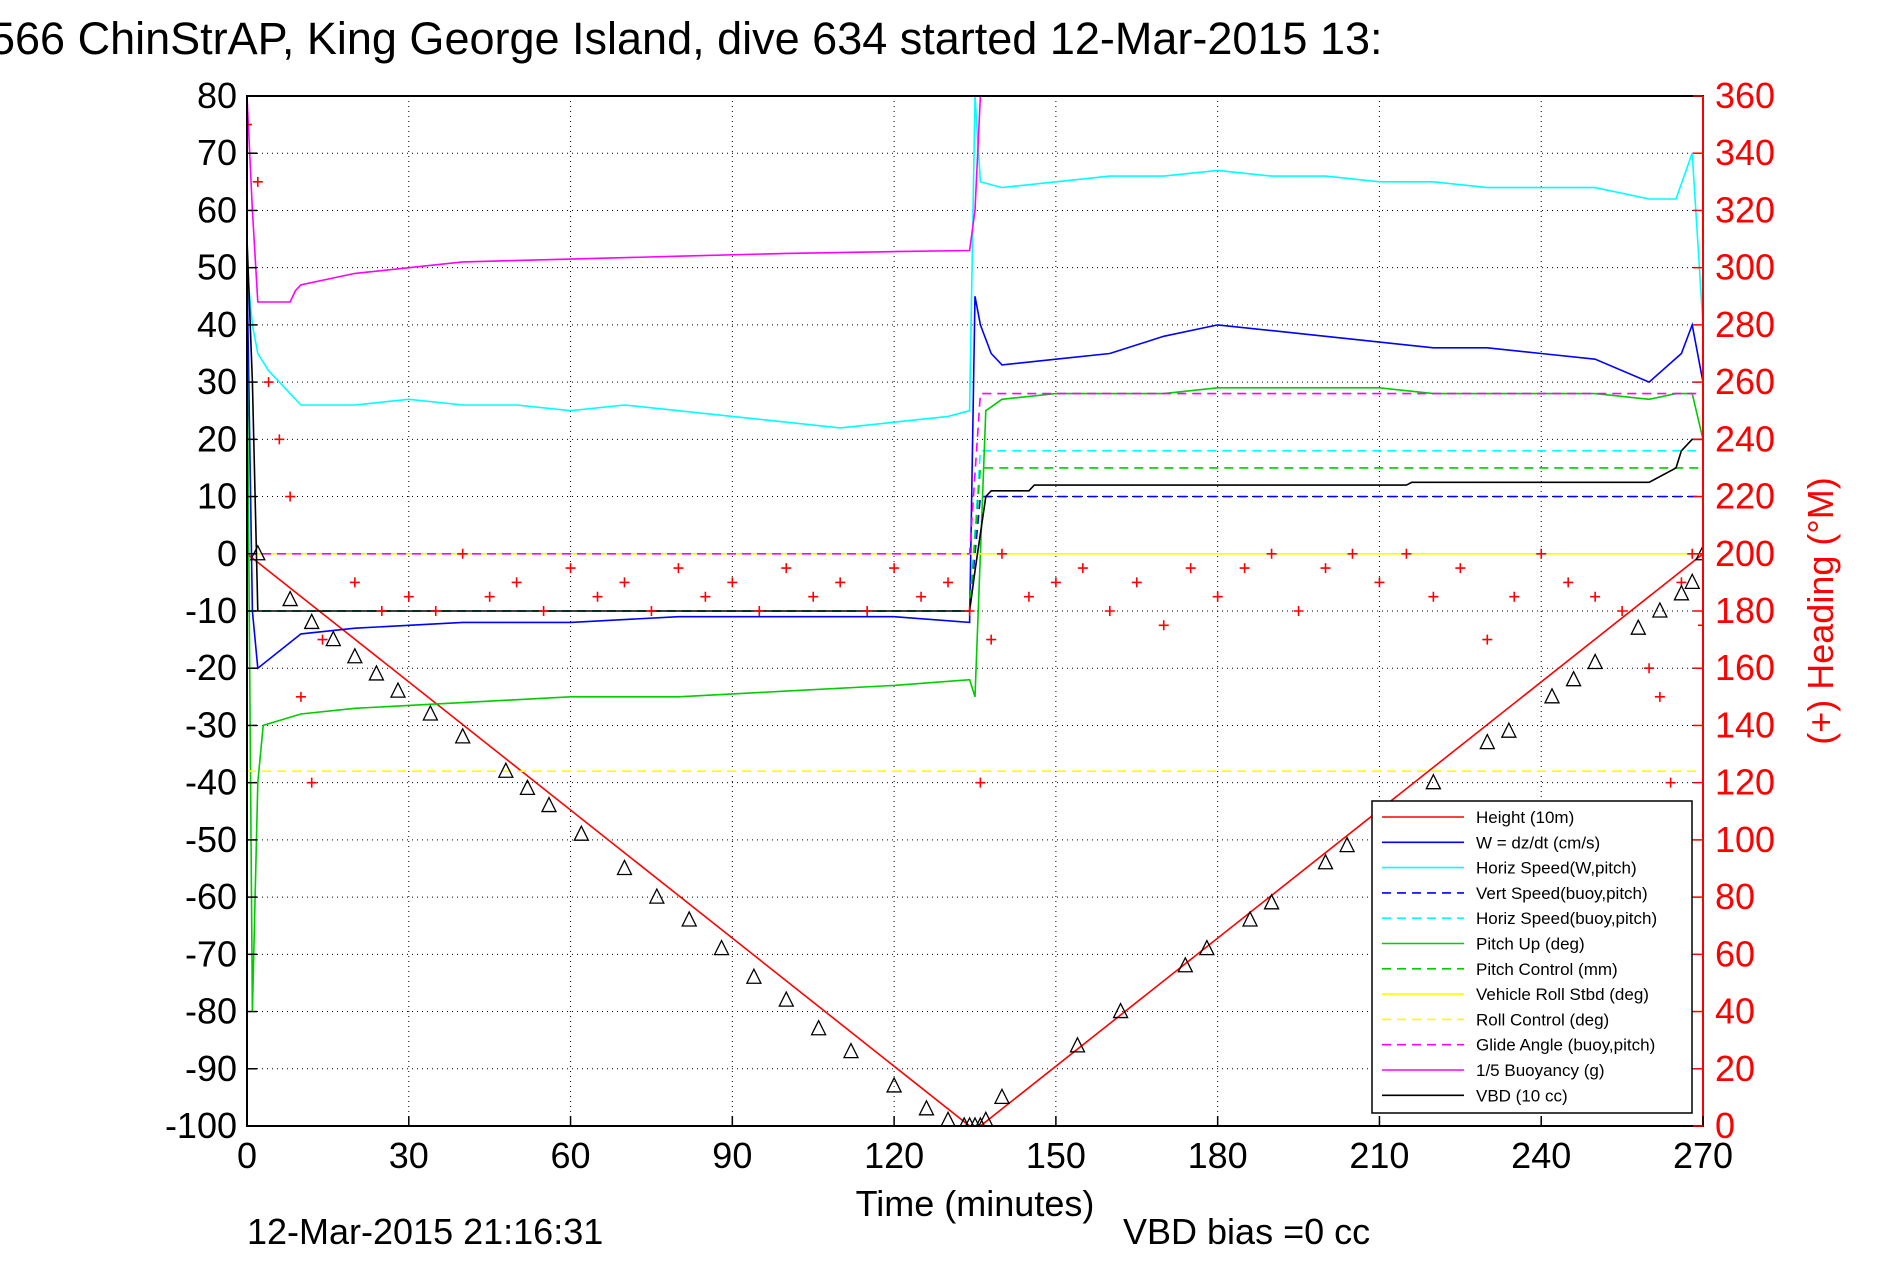 This screenshot has width=1891, height=1262. I want to click on y-tick-label: -30, so click(211, 724).